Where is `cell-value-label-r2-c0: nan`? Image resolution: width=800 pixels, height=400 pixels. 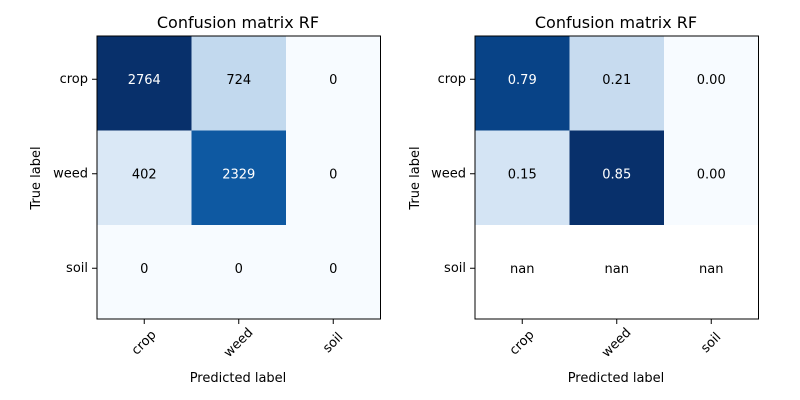 cell-value-label-r2-c0: nan is located at coordinates (522, 269).